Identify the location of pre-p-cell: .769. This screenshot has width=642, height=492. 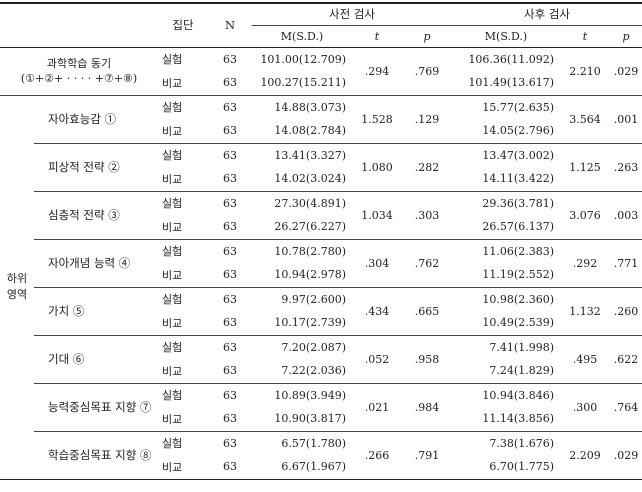
(427, 71).